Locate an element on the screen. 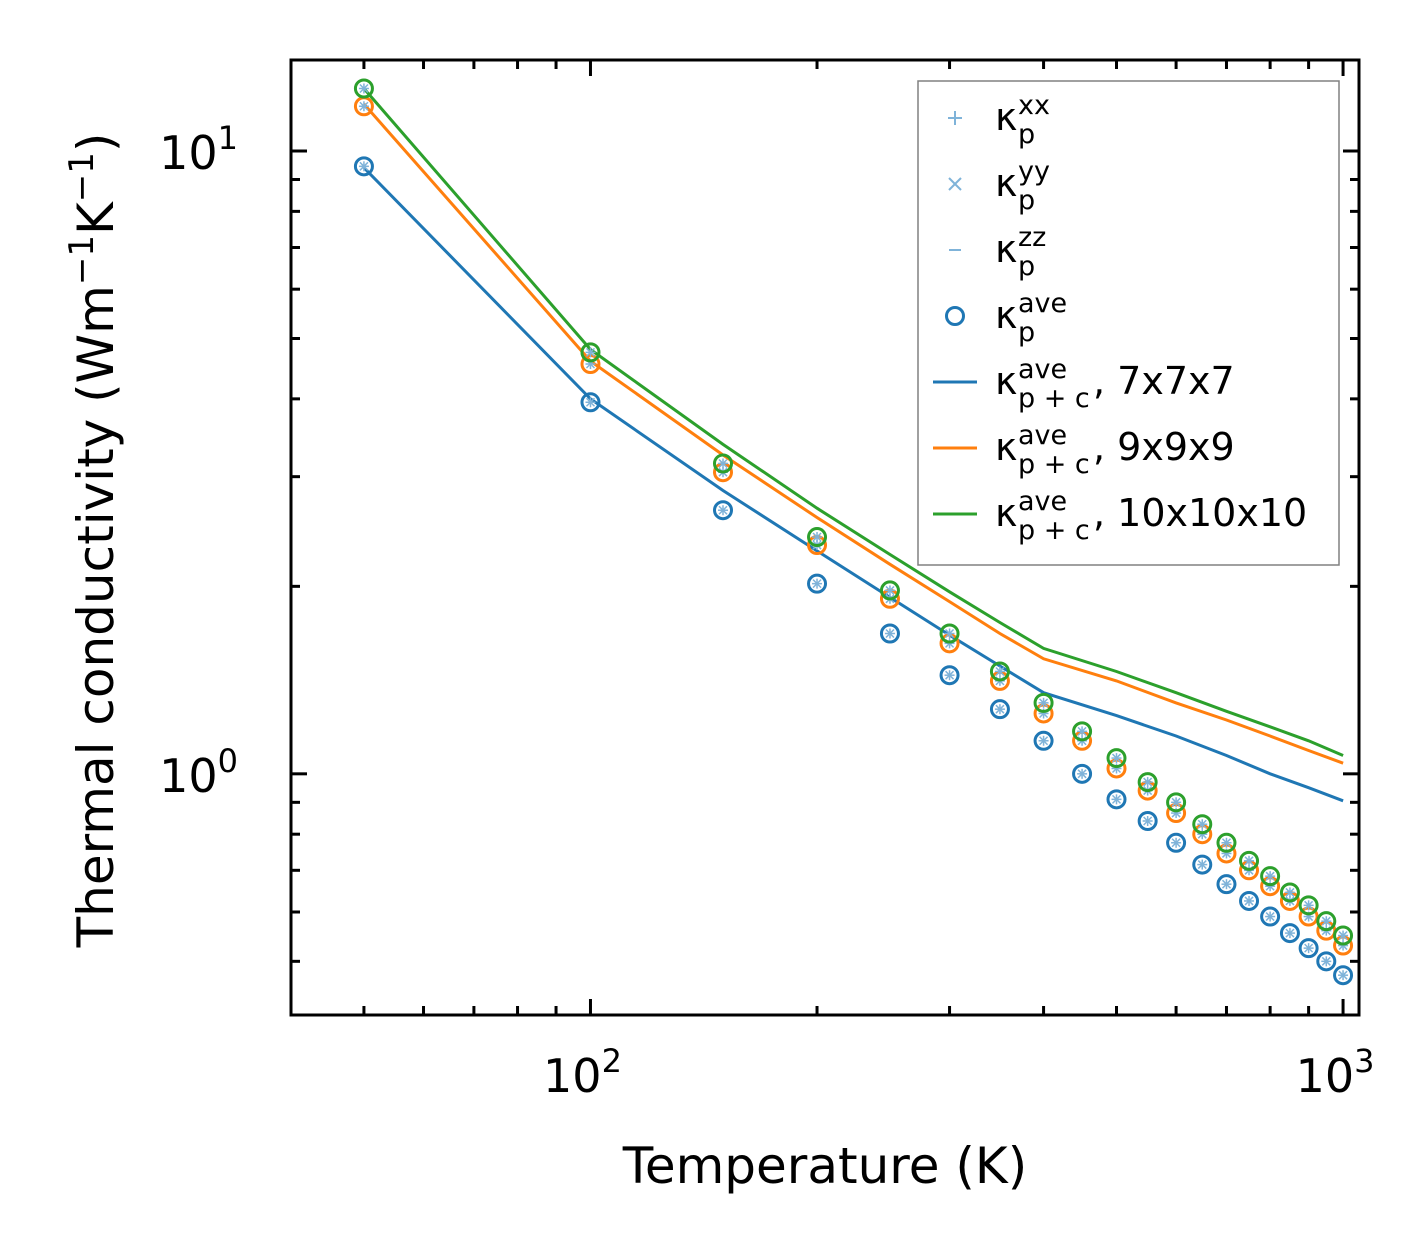 The height and width of the screenshot is (1254, 1421). x-tick-label: 10² is located at coordinates (582, 1072).